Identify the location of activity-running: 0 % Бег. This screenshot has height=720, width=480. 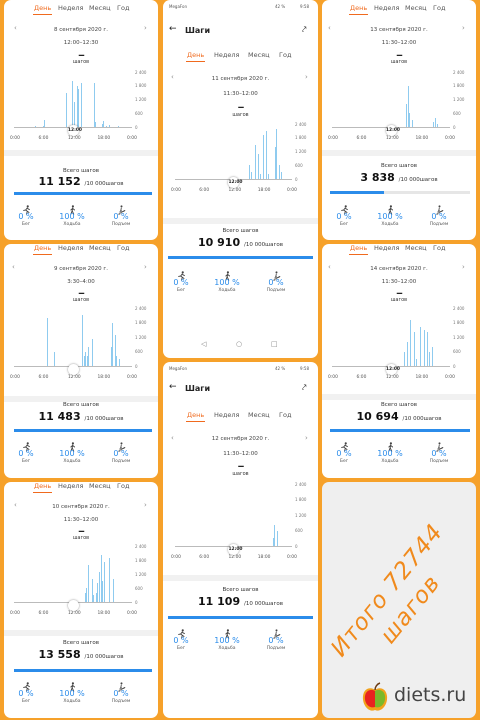
(344, 213).